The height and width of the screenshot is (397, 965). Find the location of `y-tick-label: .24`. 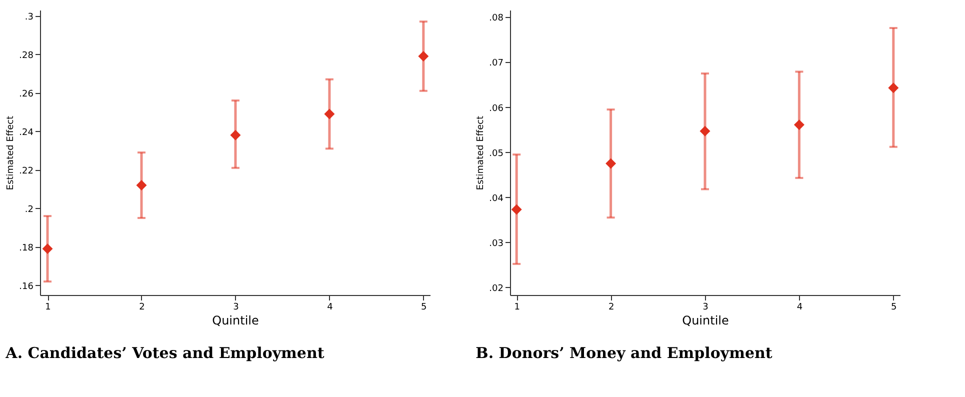

y-tick-label: .24 is located at coordinates (26, 133).